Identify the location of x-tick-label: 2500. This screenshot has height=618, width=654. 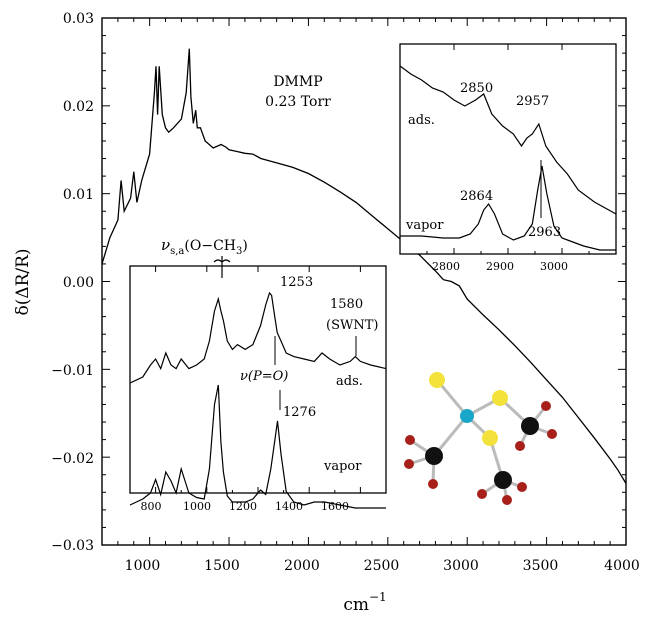
(382, 566).